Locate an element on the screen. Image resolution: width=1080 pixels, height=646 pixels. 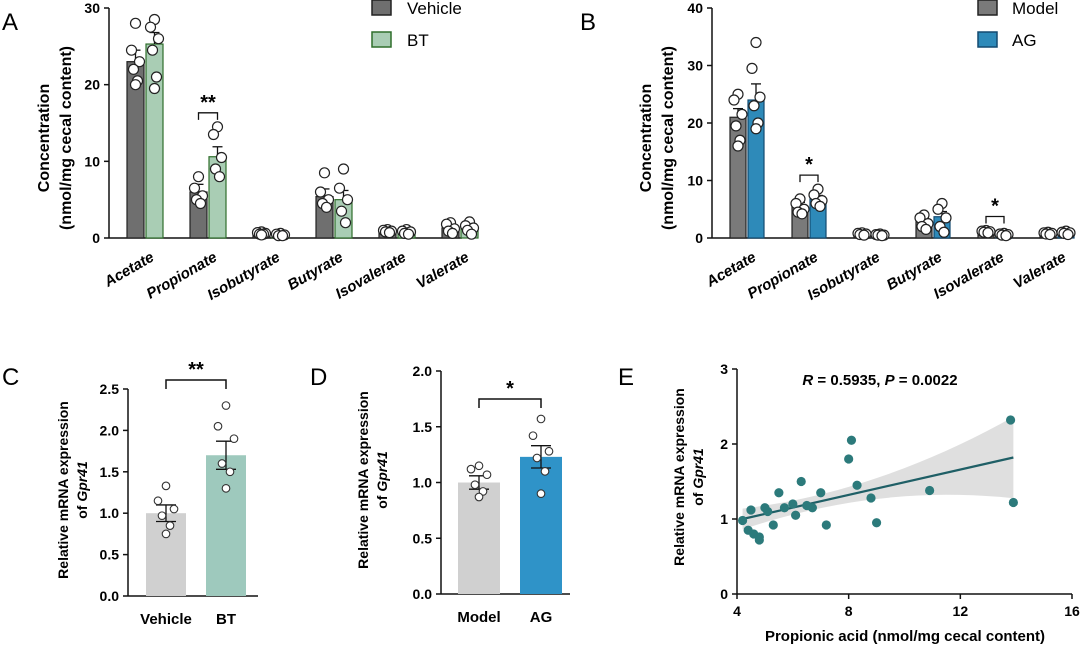
panel-d-ylabel-line2: of Gpr41 is located at coordinates (382, 480).